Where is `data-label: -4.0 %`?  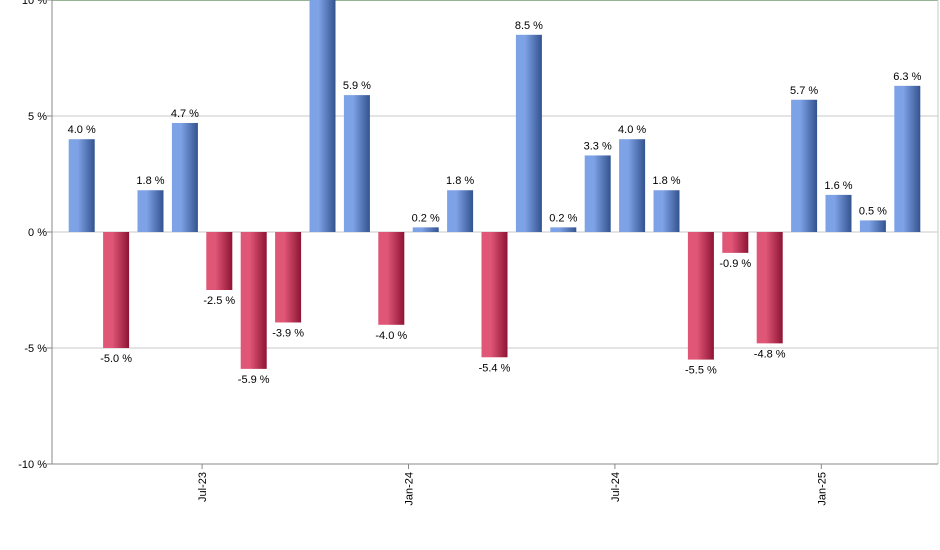
data-label: -4.0 % is located at coordinates (391, 336).